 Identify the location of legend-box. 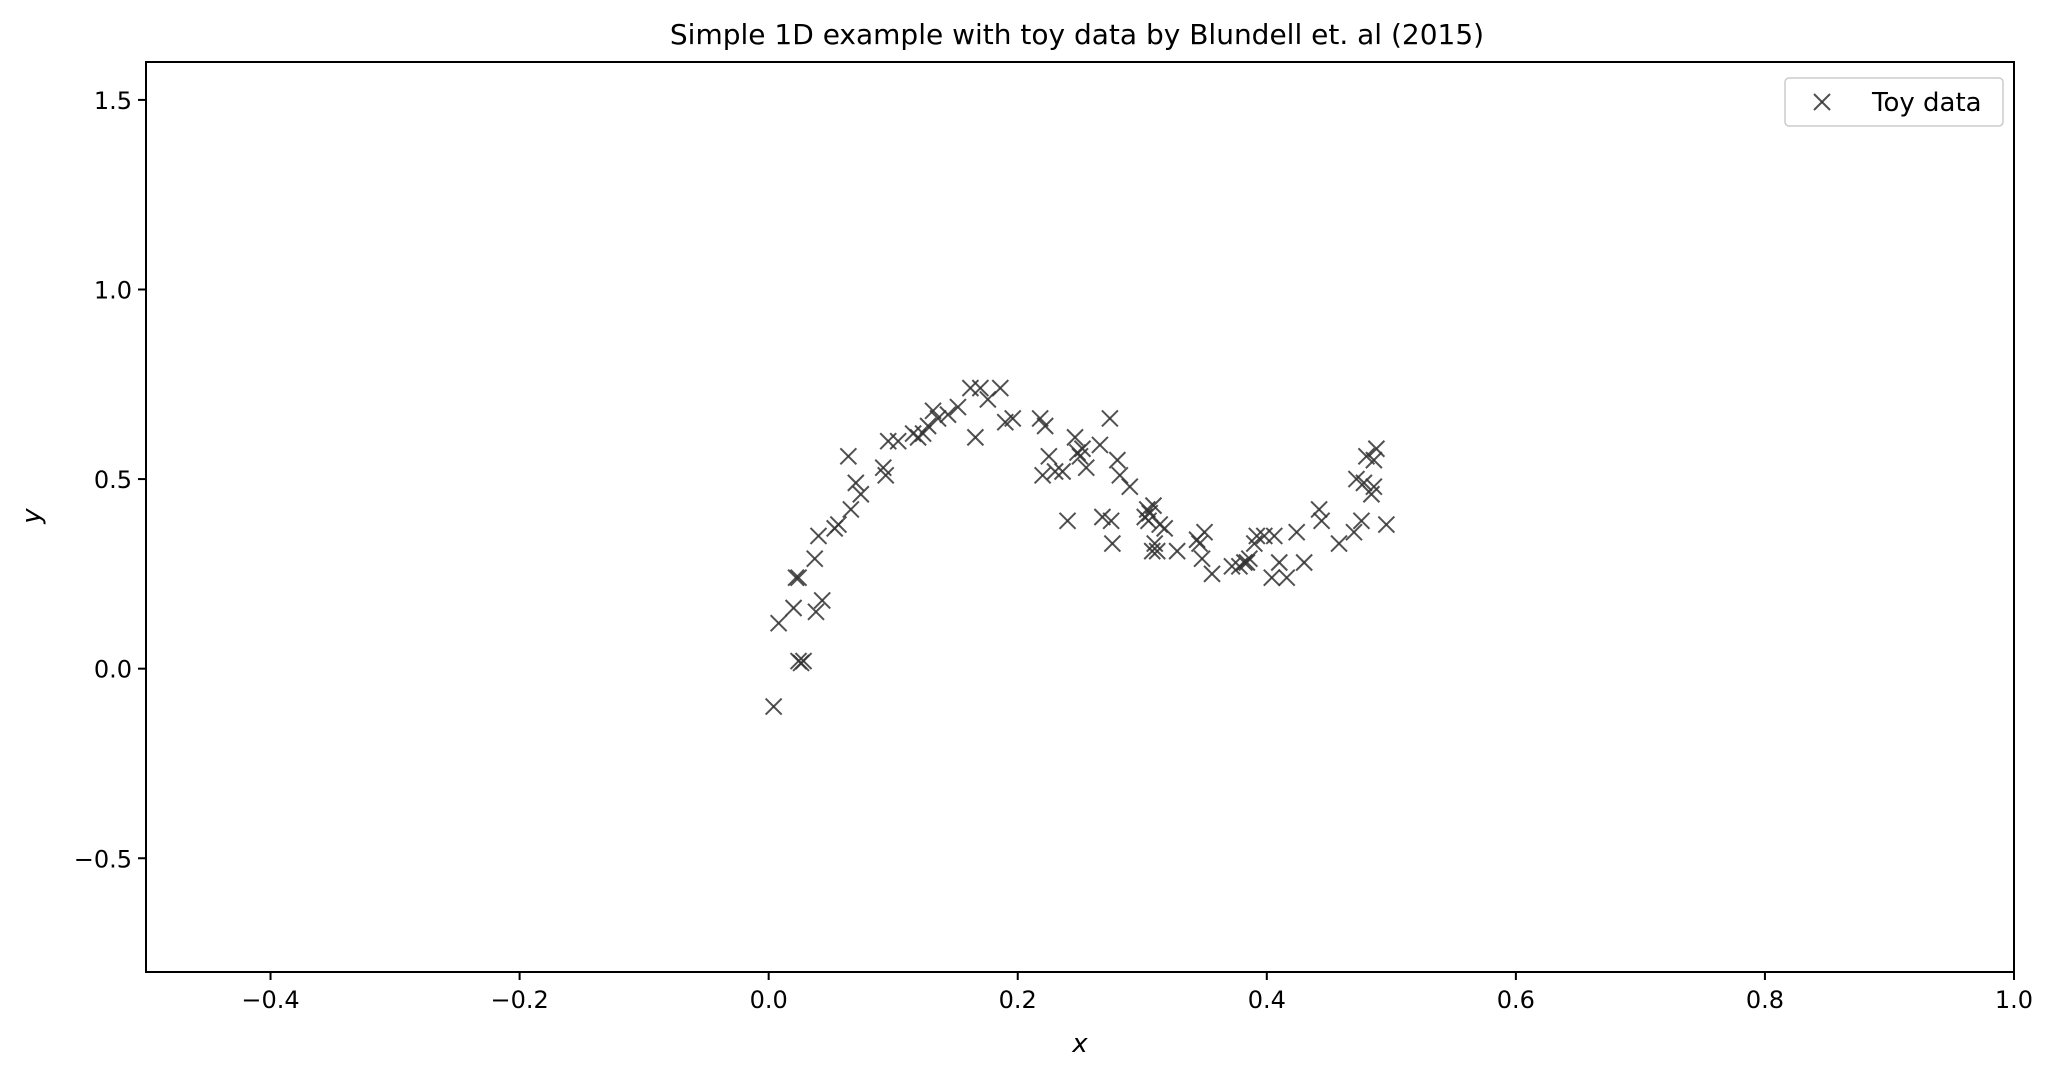
(1894, 102).